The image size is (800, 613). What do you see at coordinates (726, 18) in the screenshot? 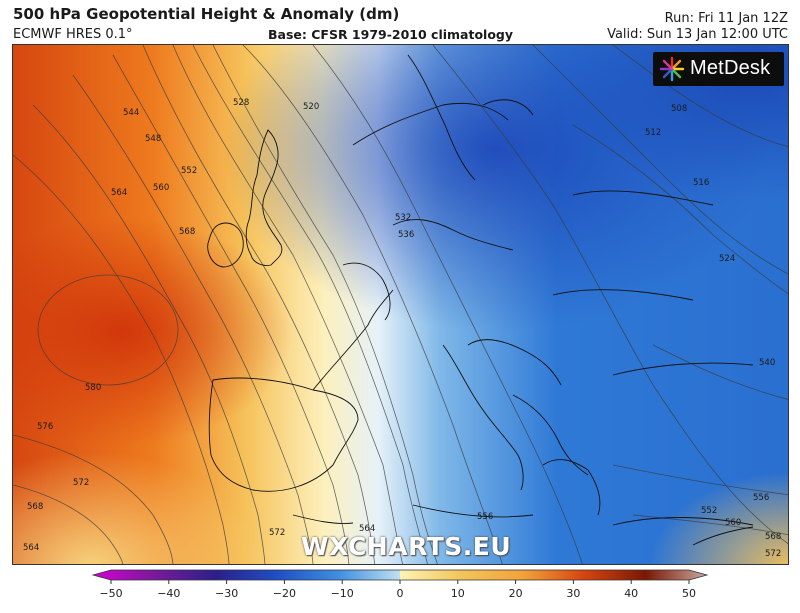
I see `run-time-label: Run: Fri 11 Jan 12Z` at bounding box center [726, 18].